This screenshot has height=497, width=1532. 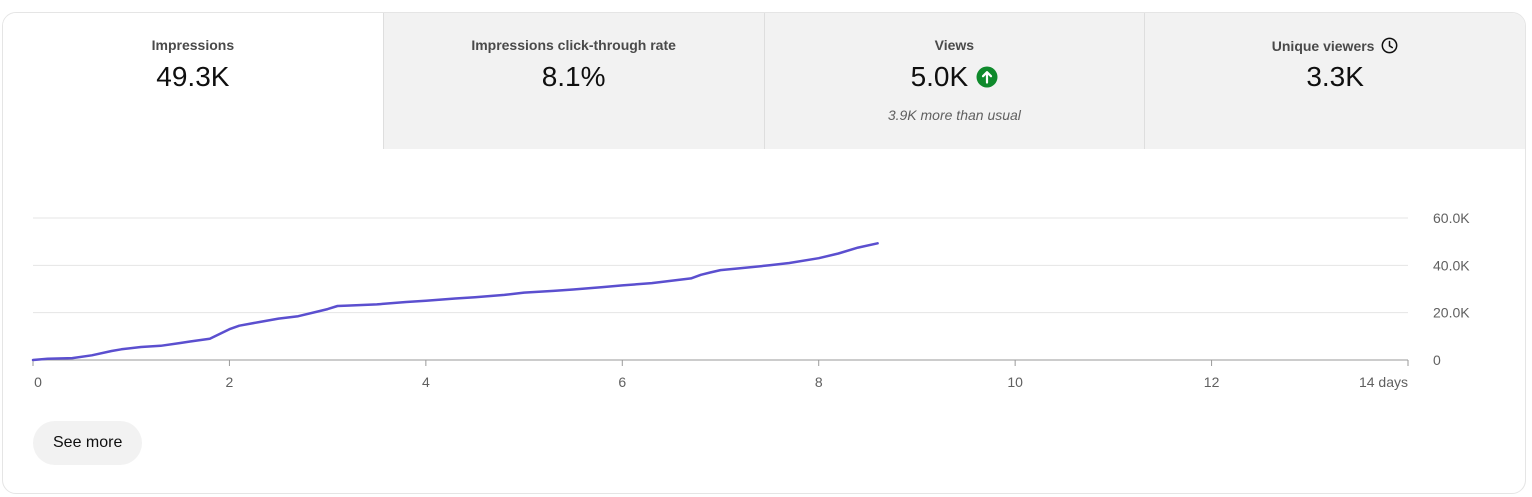 What do you see at coordinates (1389, 45) in the screenshot?
I see `clock-icon` at bounding box center [1389, 45].